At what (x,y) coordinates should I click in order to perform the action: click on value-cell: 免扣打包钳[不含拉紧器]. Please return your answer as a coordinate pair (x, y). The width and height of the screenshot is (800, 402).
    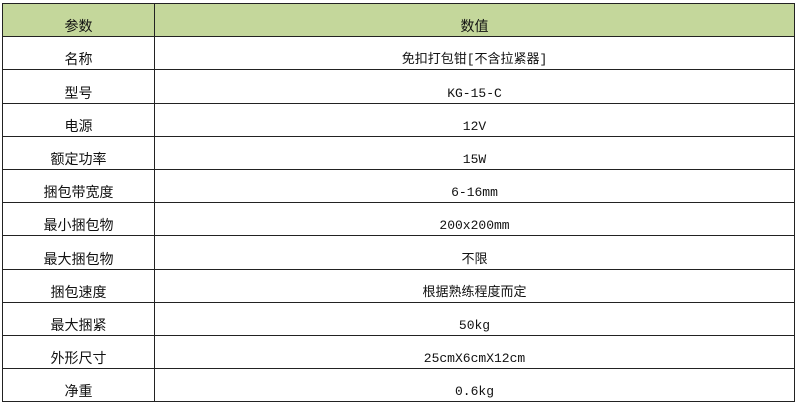
    Looking at the image, I should click on (474, 53).